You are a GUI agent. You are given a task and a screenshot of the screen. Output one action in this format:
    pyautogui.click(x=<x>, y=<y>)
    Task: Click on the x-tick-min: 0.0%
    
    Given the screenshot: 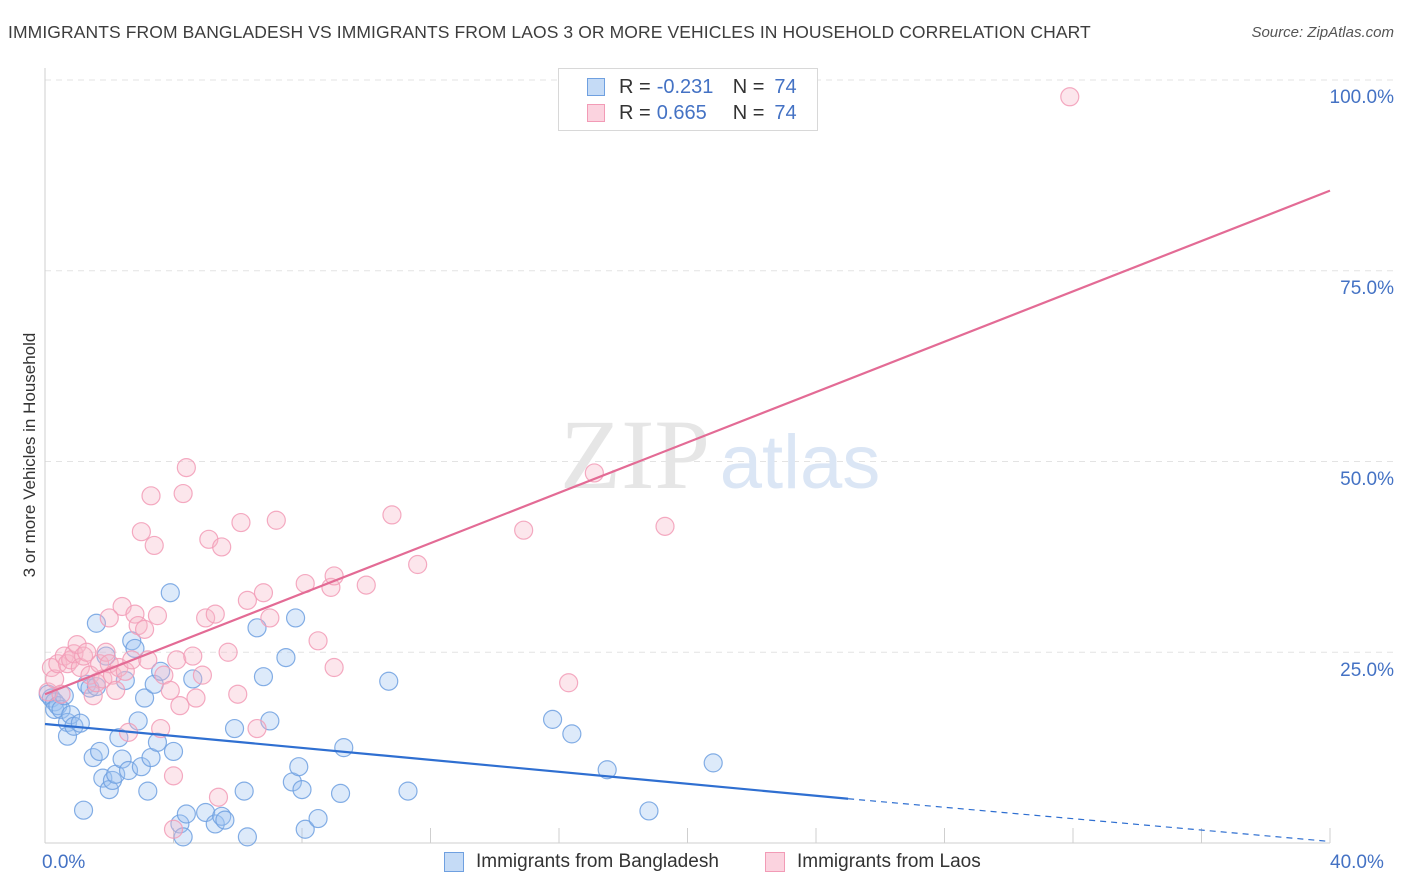 What is the action you would take?
    pyautogui.click(x=64, y=862)
    